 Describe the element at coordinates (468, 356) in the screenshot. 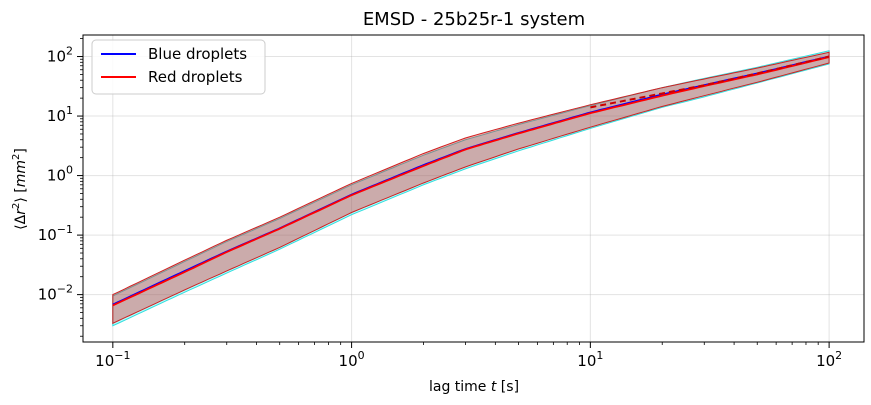

I see `x-axis-ticks: 10⁻¹ 10⁰ 10¹ 10²` at that location.